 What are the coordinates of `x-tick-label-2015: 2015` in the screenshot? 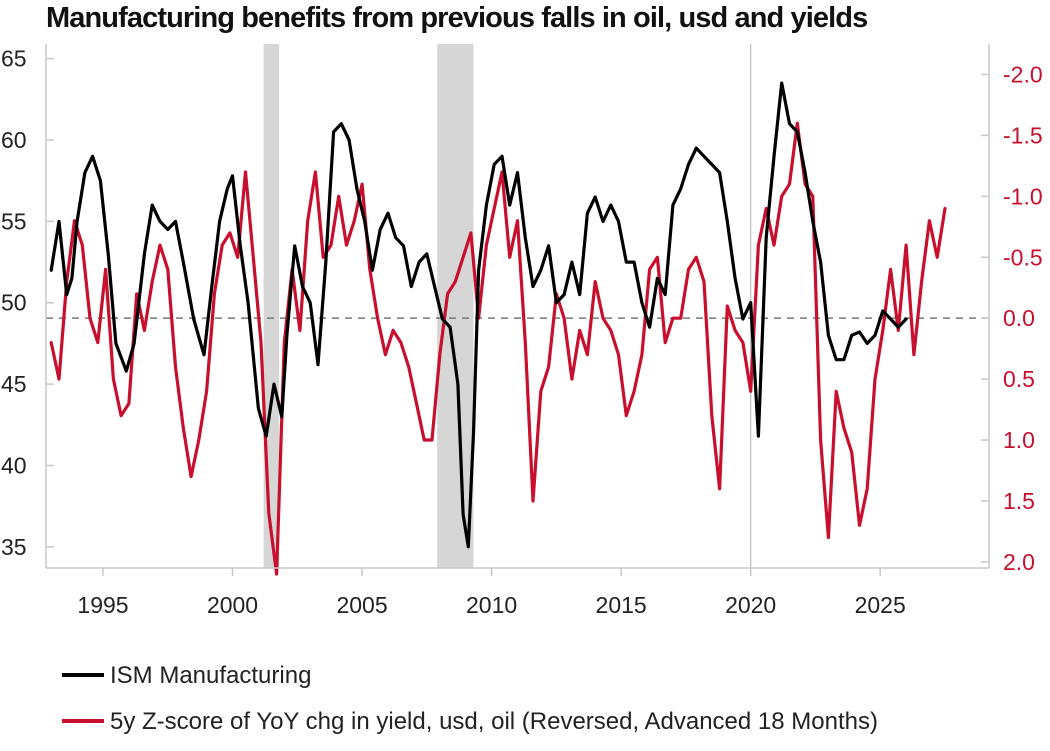 It's located at (621, 605).